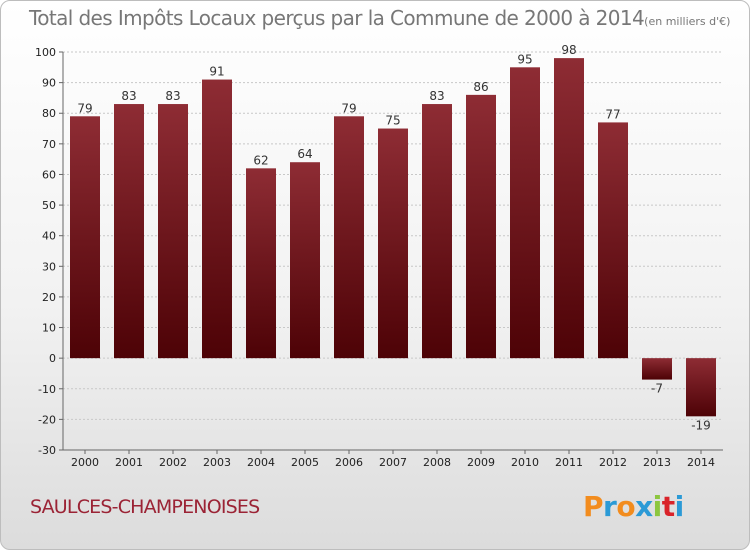 The height and width of the screenshot is (550, 750). What do you see at coordinates (47, 389) in the screenshot?
I see `y-tick-label: -10` at bounding box center [47, 389].